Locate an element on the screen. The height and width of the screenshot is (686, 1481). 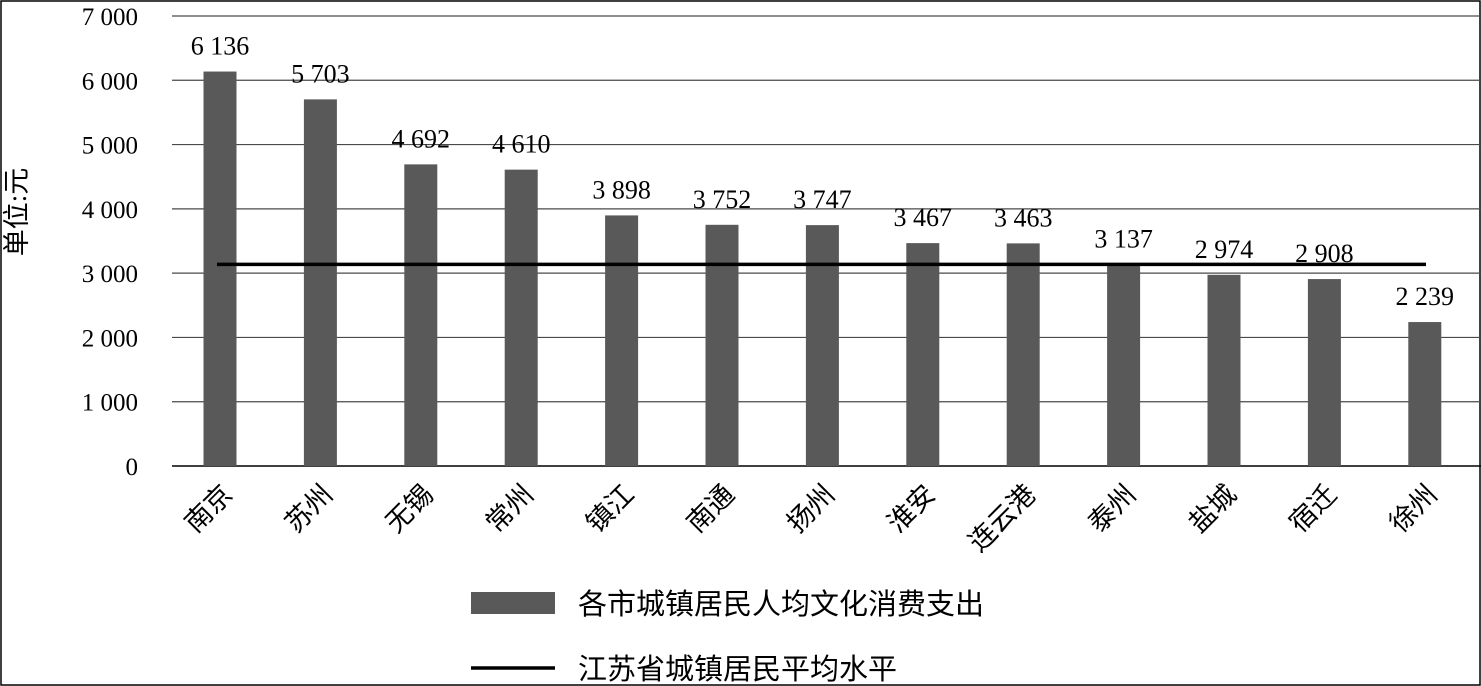
y-tick-label: 1 000 is located at coordinates (110, 403).